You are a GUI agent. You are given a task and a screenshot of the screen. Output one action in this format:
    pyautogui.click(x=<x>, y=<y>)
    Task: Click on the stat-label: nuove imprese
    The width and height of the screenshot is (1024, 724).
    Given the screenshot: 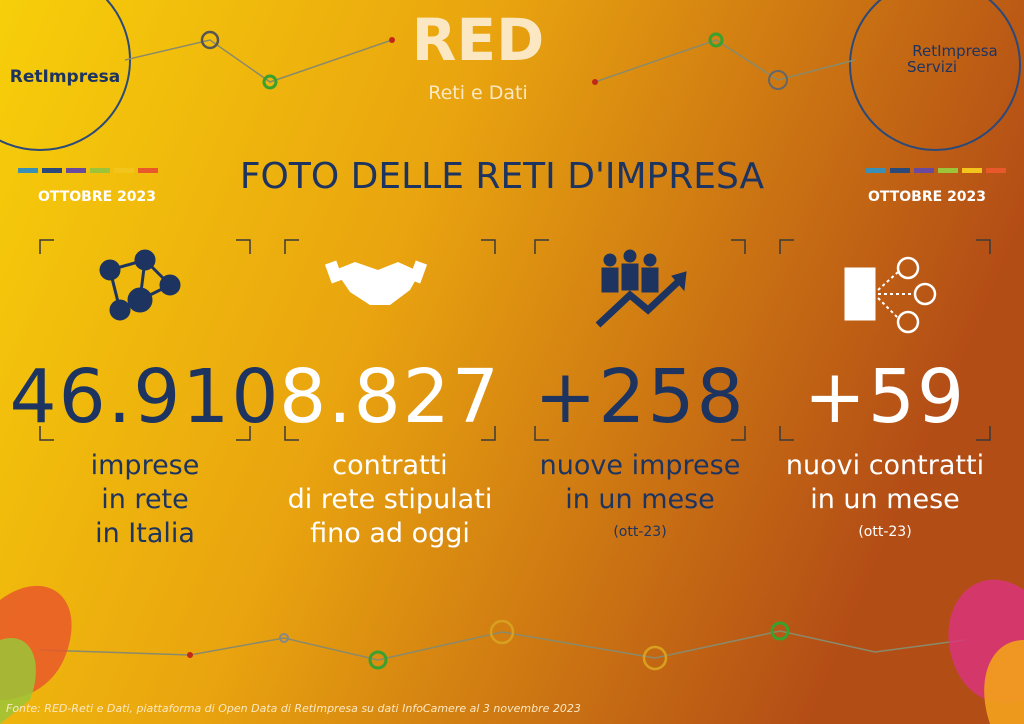 What is the action you would take?
    pyautogui.click(x=640, y=465)
    